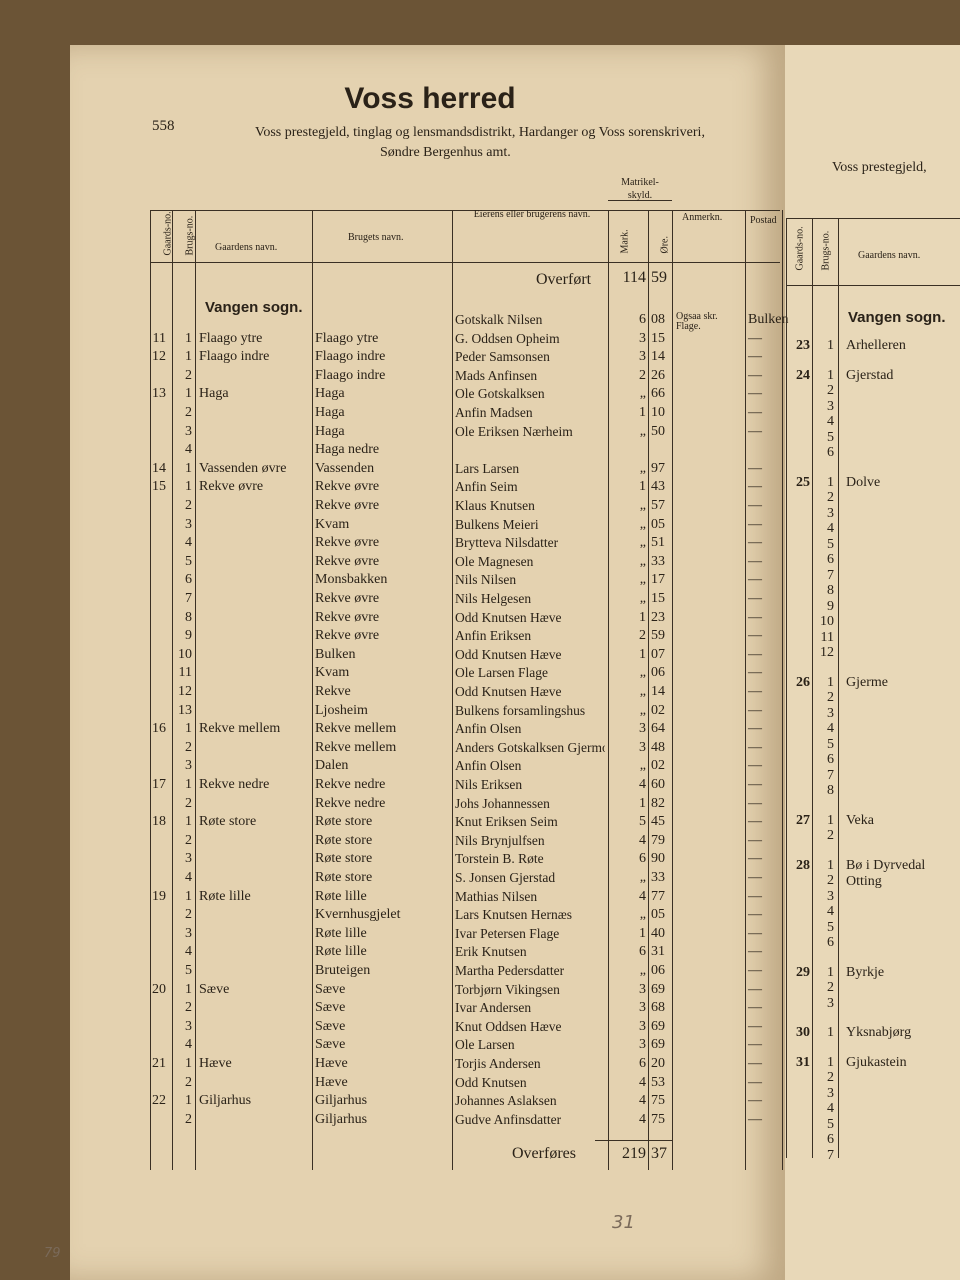  Describe the element at coordinates (658, 505) in the screenshot. I see `ore: 57` at that location.